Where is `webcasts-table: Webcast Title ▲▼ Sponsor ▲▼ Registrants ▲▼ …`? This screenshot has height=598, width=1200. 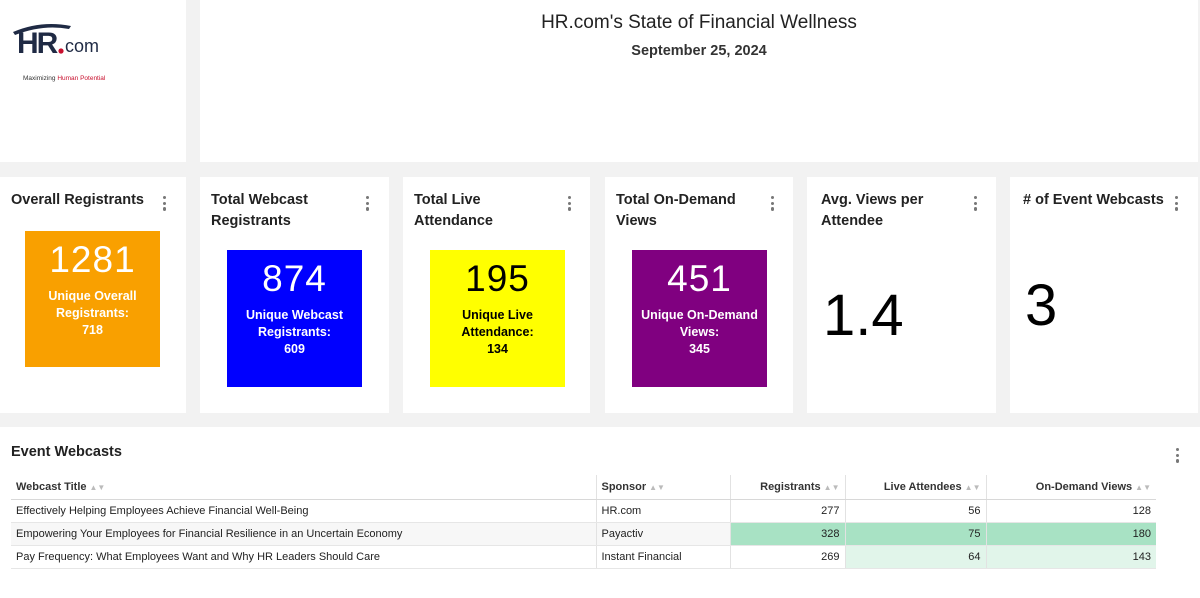
webcasts-table: Webcast Title ▲▼ Sponsor ▲▼ Registrants ▲▼ … is located at coordinates (583, 522).